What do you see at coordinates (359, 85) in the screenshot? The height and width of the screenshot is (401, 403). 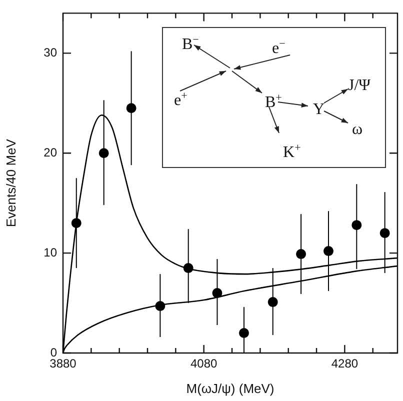 I see `annotation: J/Ψ` at bounding box center [359, 85].